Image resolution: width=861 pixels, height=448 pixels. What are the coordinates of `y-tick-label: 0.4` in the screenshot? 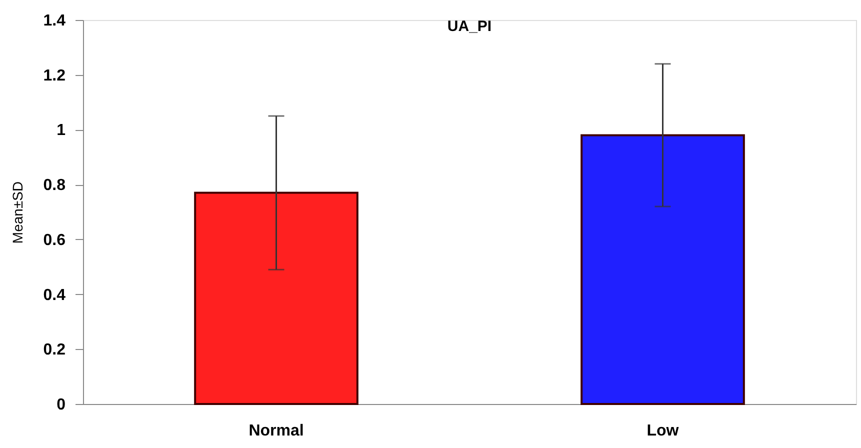 It's located at (54, 295).